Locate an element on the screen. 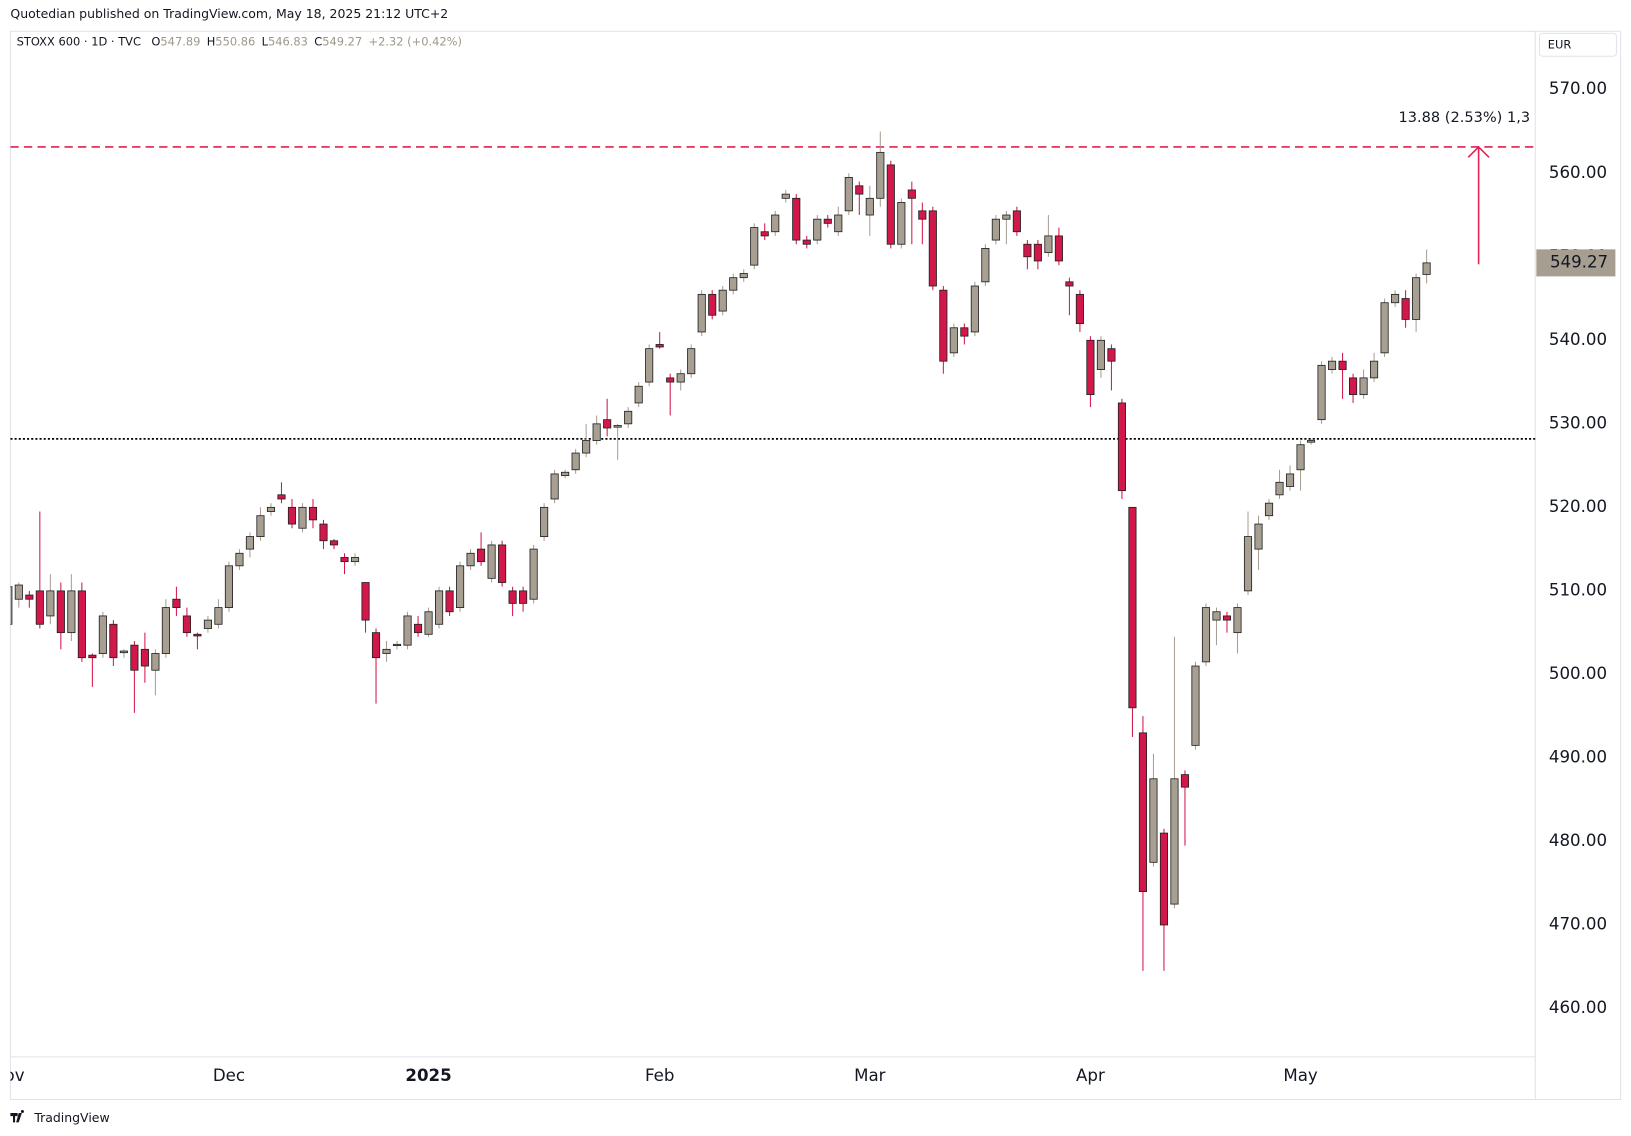 The width and height of the screenshot is (1631, 1136). y-tick-label: 470.00 is located at coordinates (1578, 923).